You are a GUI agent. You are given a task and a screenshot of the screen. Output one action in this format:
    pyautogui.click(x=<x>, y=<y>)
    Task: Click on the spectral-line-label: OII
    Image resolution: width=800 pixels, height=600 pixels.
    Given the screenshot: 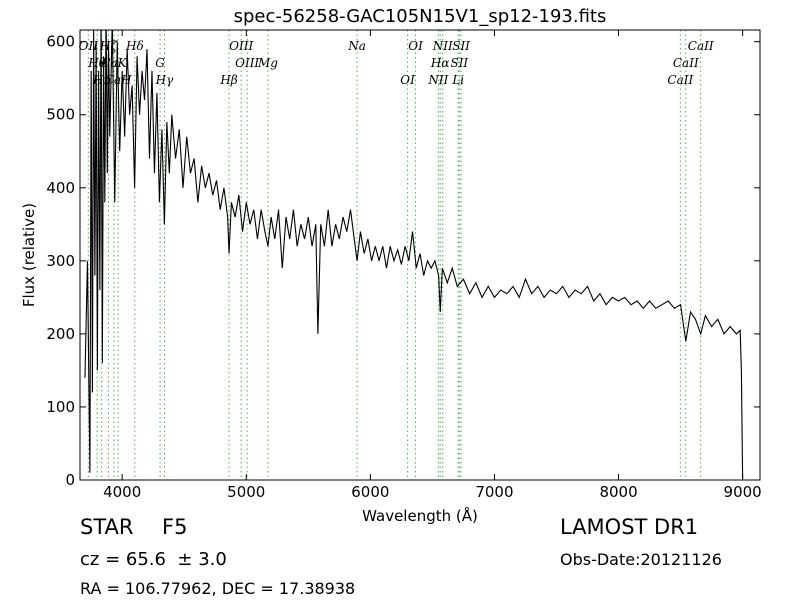 What is the action you would take?
    pyautogui.click(x=89, y=46)
    